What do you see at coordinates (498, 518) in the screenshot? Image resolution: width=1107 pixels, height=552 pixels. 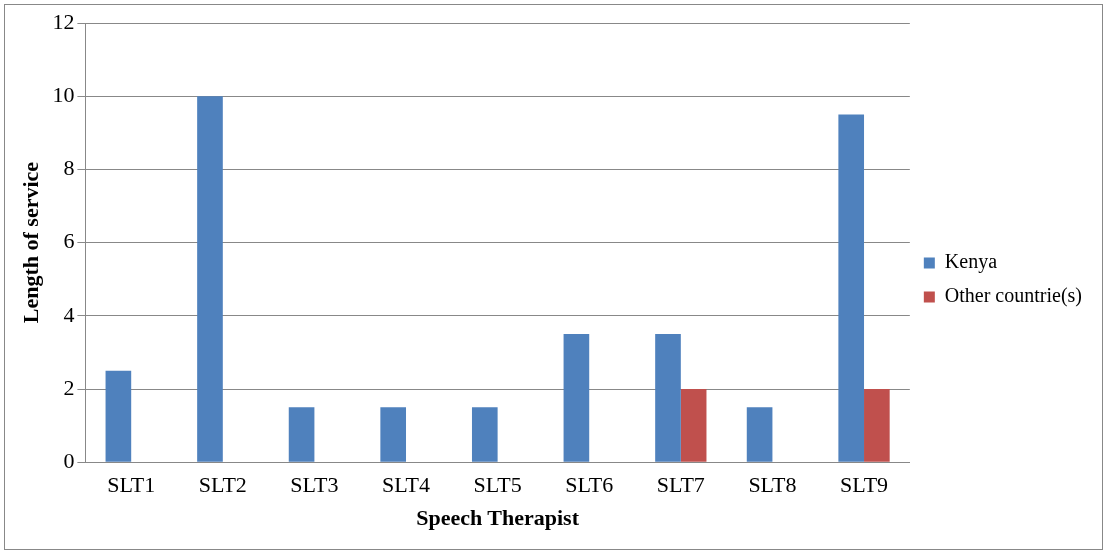 I see `x-axis-title: Speech Therapist` at bounding box center [498, 518].